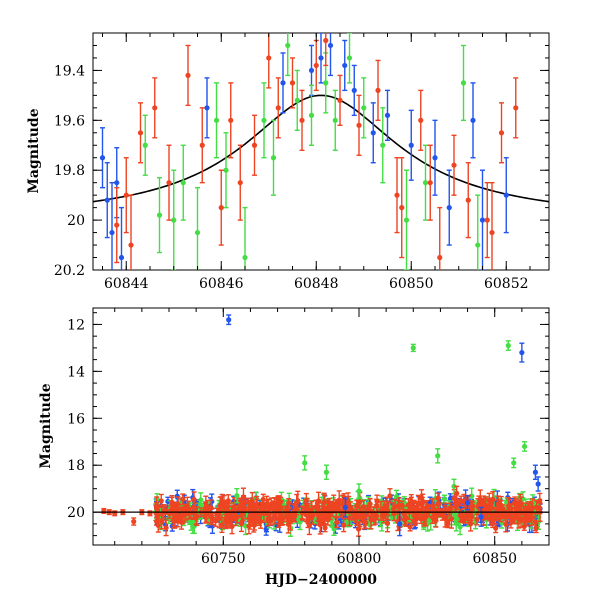  I want to click on model-curve, so click(321, 148).